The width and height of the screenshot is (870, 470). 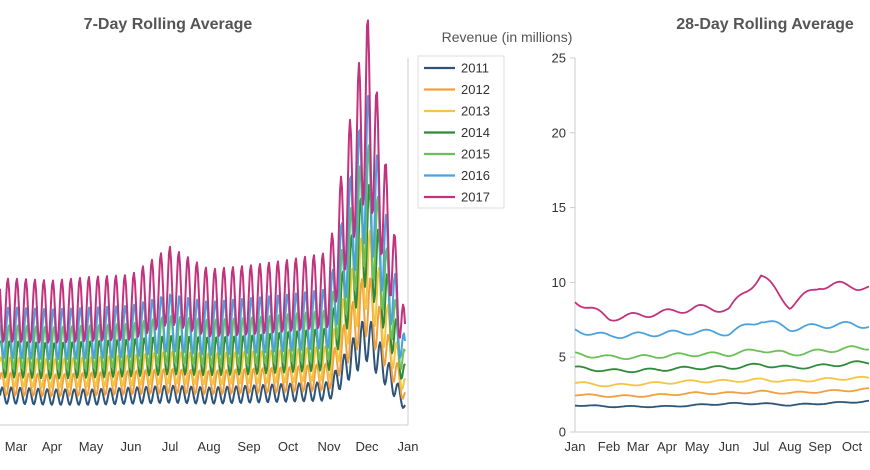 What do you see at coordinates (609, 446) in the screenshot?
I see `x-tick-label: Feb` at bounding box center [609, 446].